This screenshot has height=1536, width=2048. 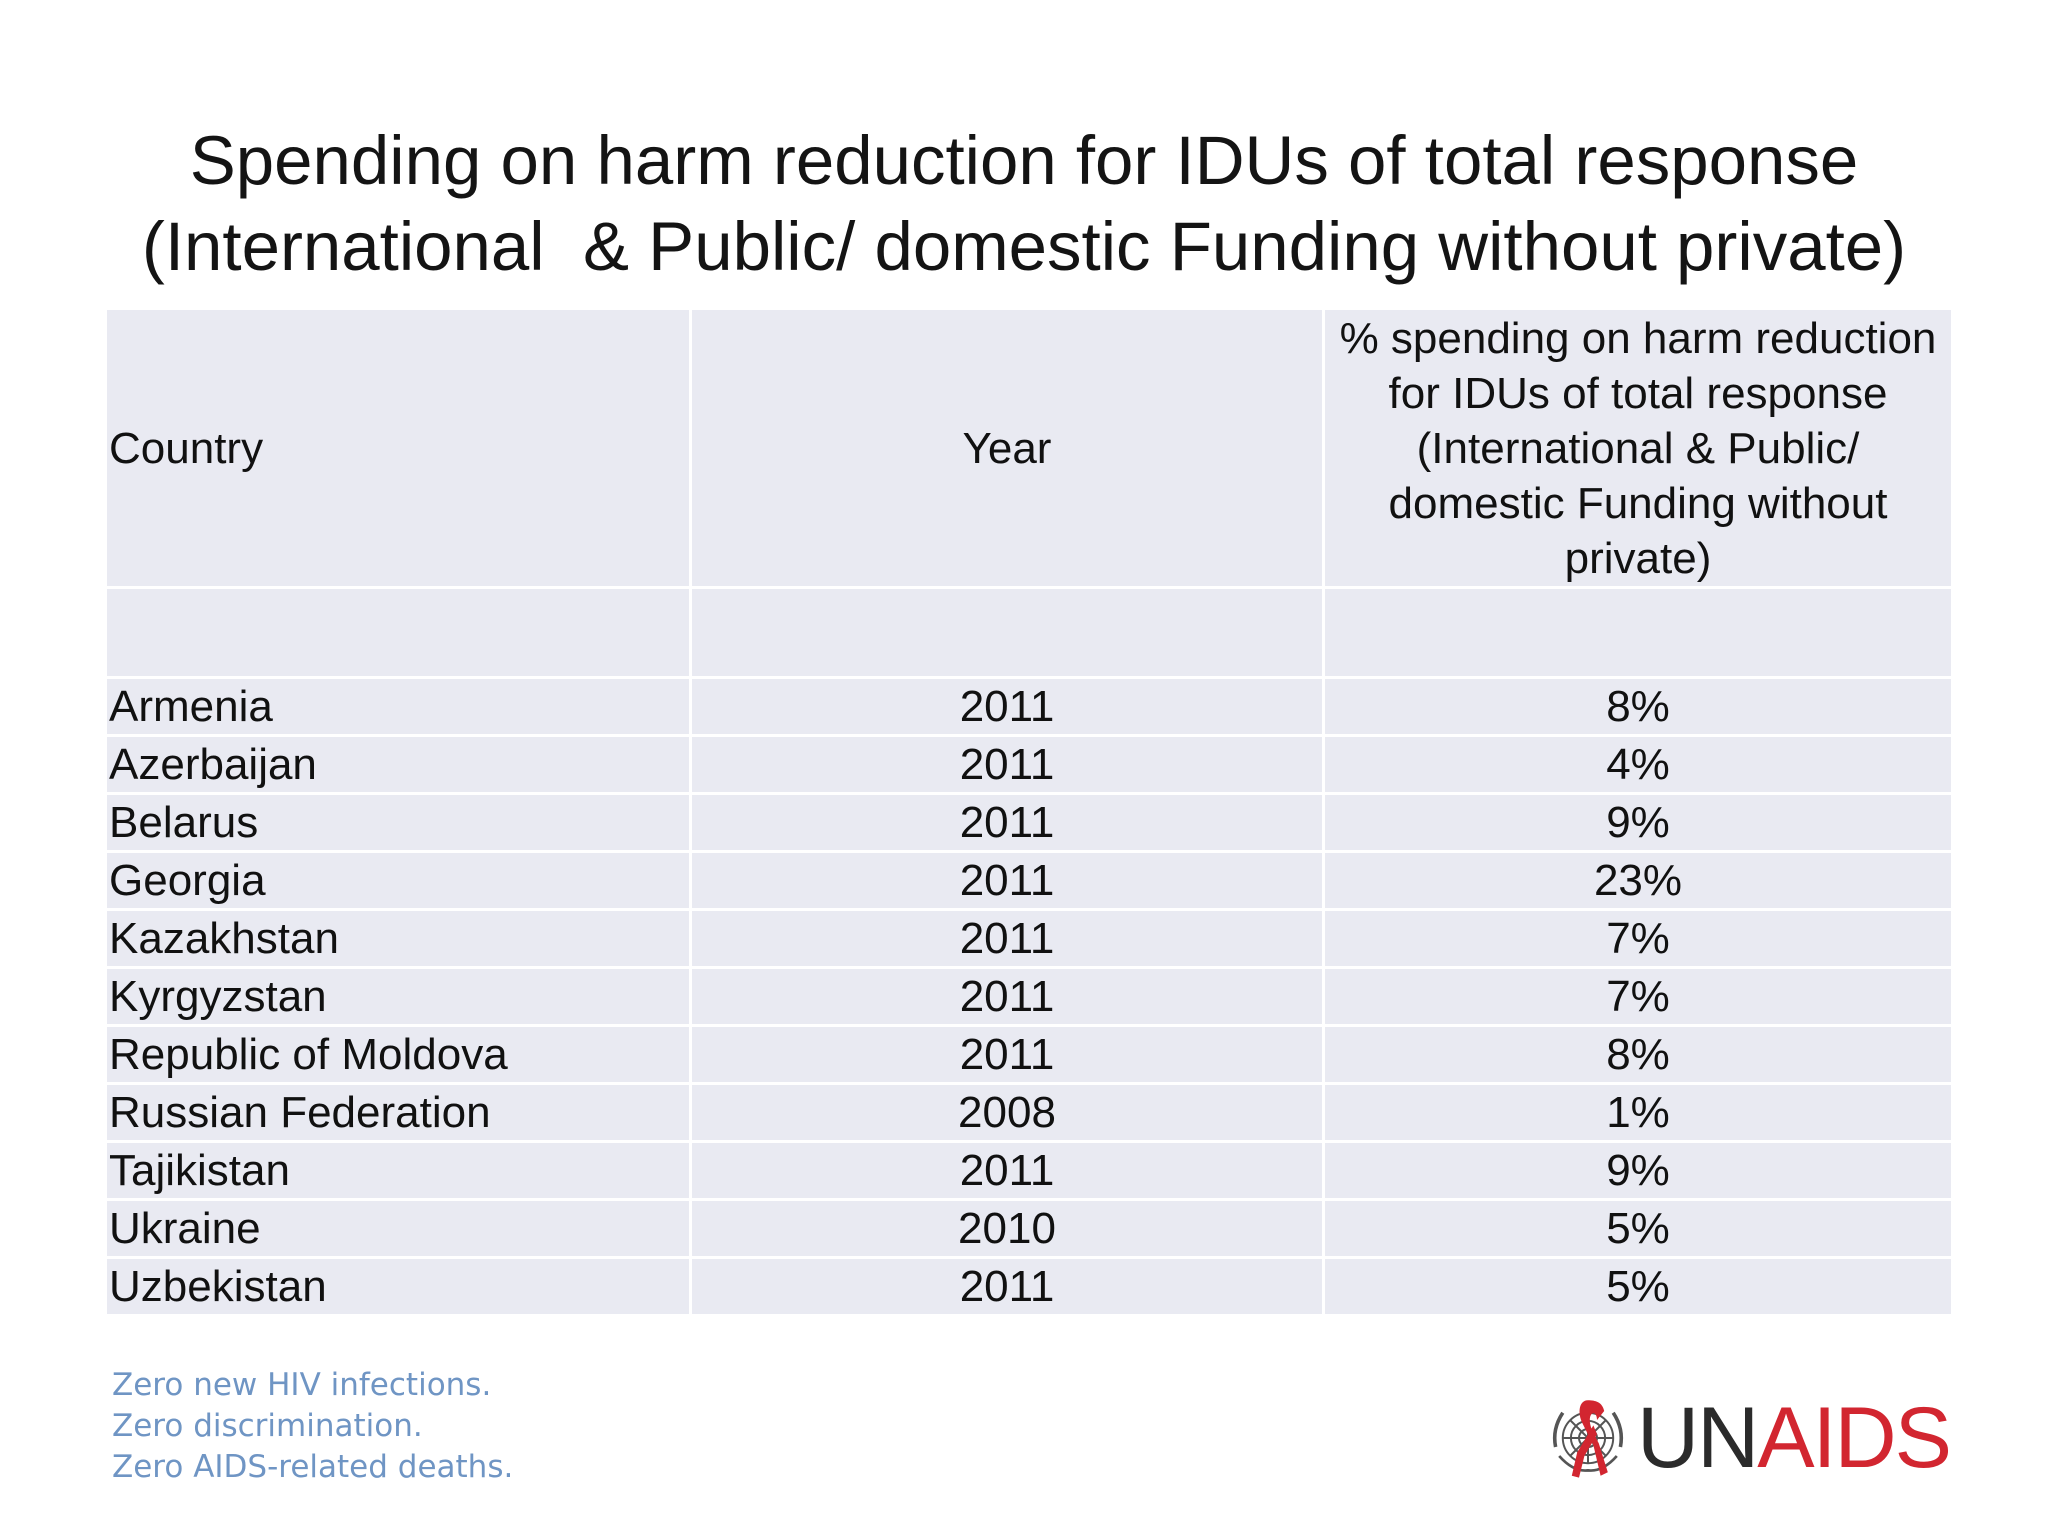 I want to click on table-cell-country: Azerbaijan, so click(x=398, y=764).